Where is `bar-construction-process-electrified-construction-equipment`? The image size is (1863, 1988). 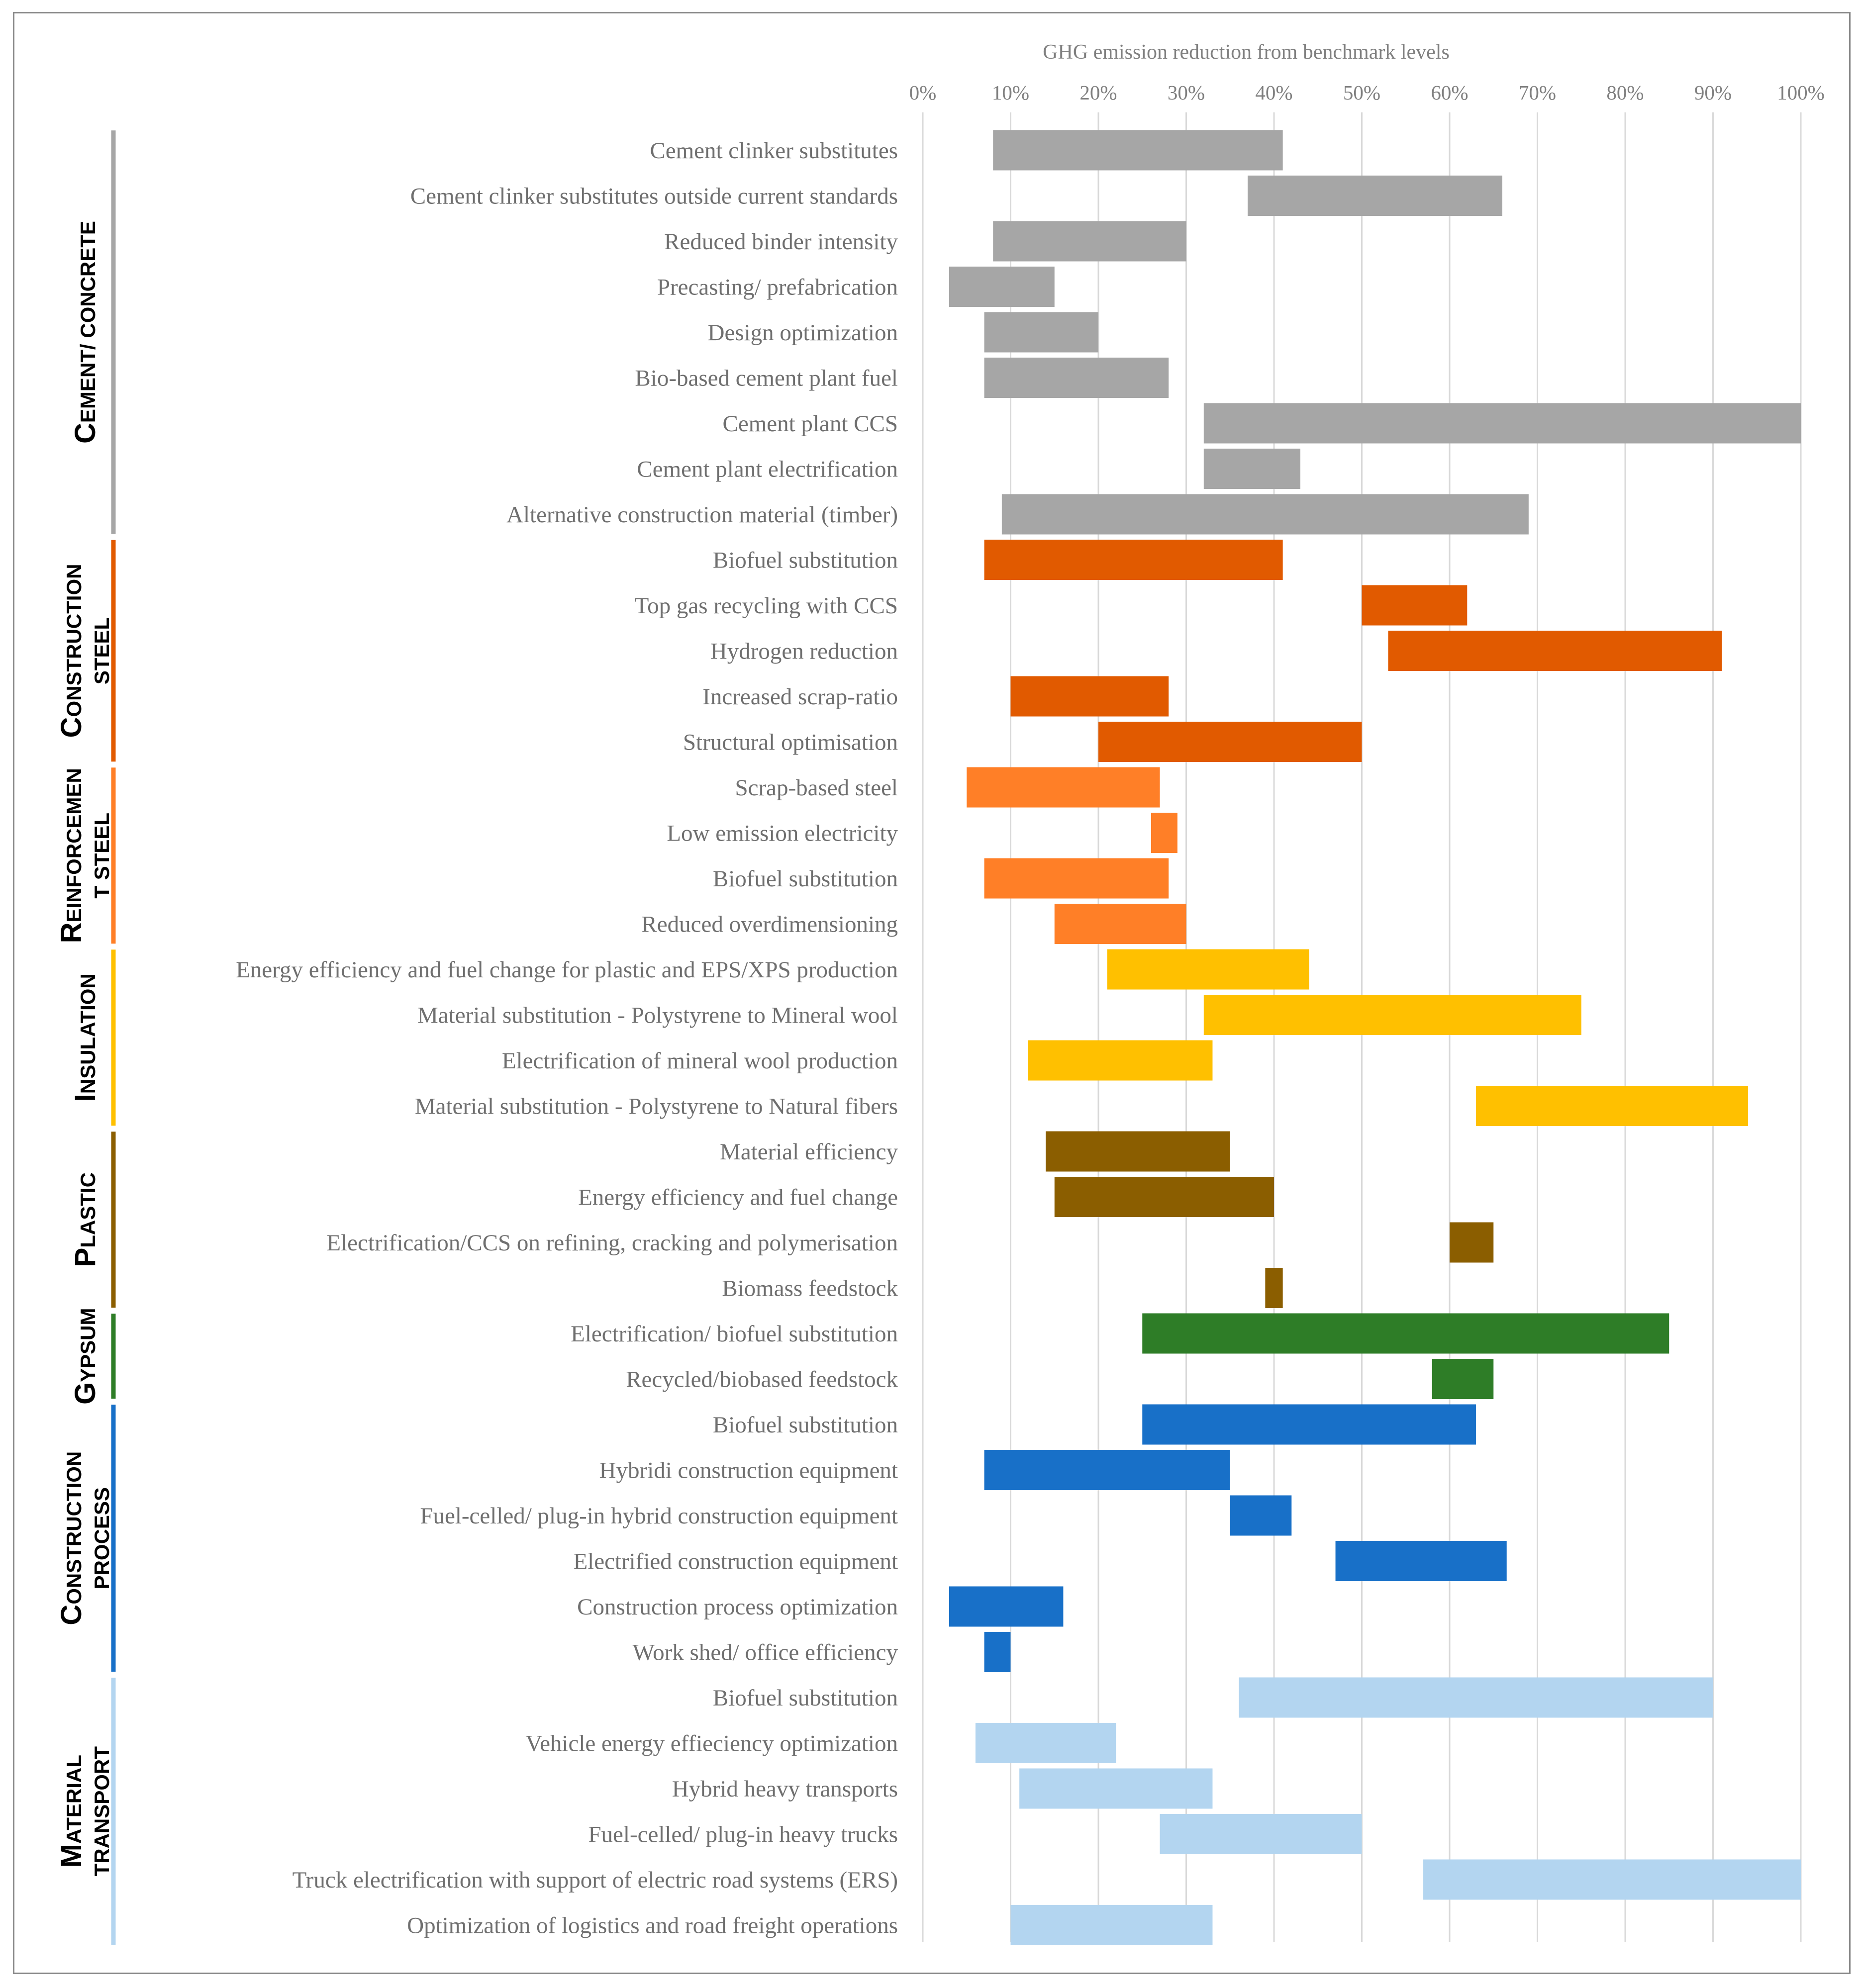 bar-construction-process-electrified-construction-equipment is located at coordinates (1421, 1561).